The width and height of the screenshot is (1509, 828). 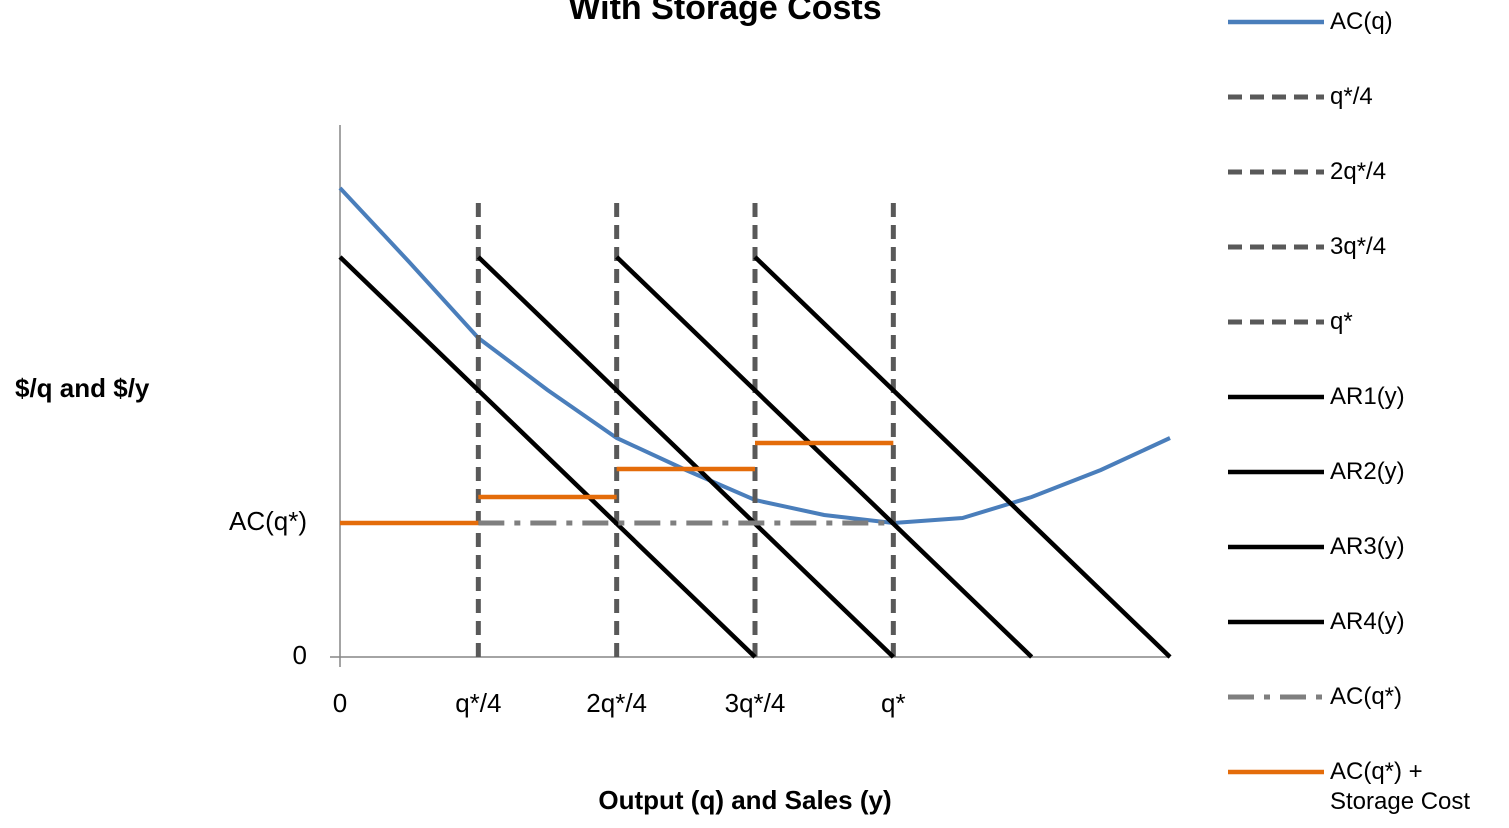 I want to click on legend-entry: AR1(y), so click(x=1367, y=397).